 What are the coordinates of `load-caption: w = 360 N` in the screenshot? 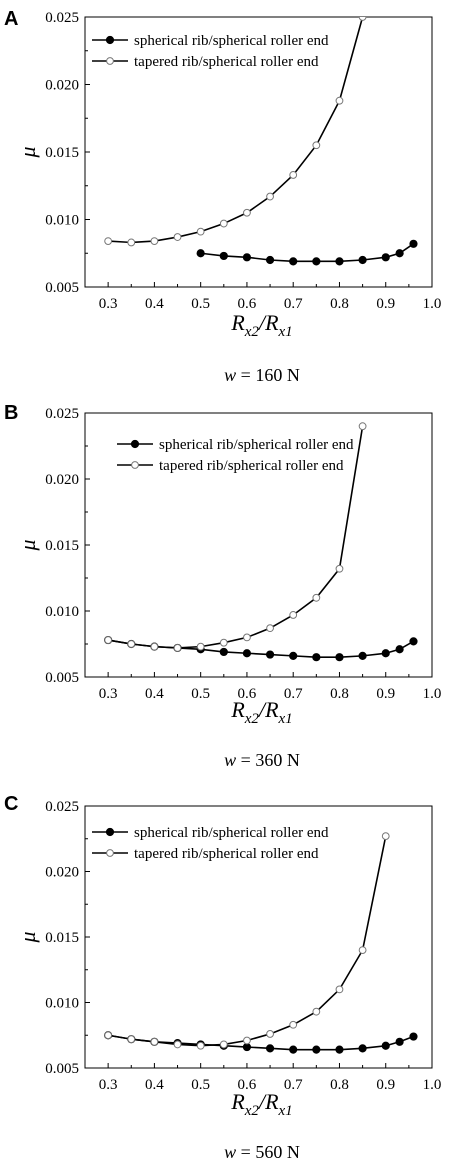 It's located at (262, 760).